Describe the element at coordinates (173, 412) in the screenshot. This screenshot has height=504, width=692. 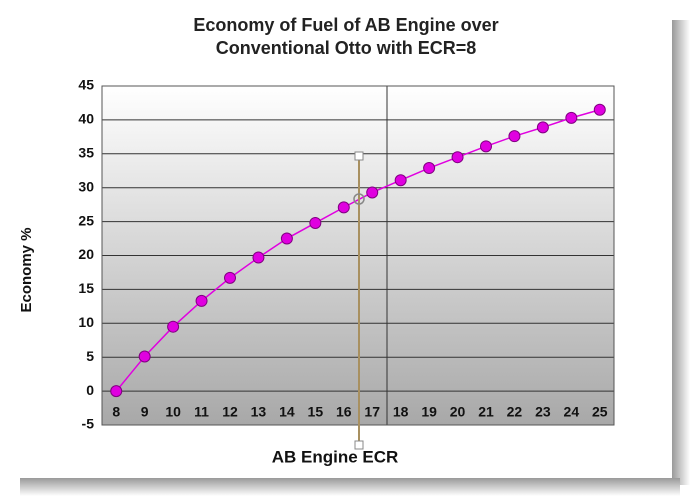
I see `x-tick-label: 10` at that location.